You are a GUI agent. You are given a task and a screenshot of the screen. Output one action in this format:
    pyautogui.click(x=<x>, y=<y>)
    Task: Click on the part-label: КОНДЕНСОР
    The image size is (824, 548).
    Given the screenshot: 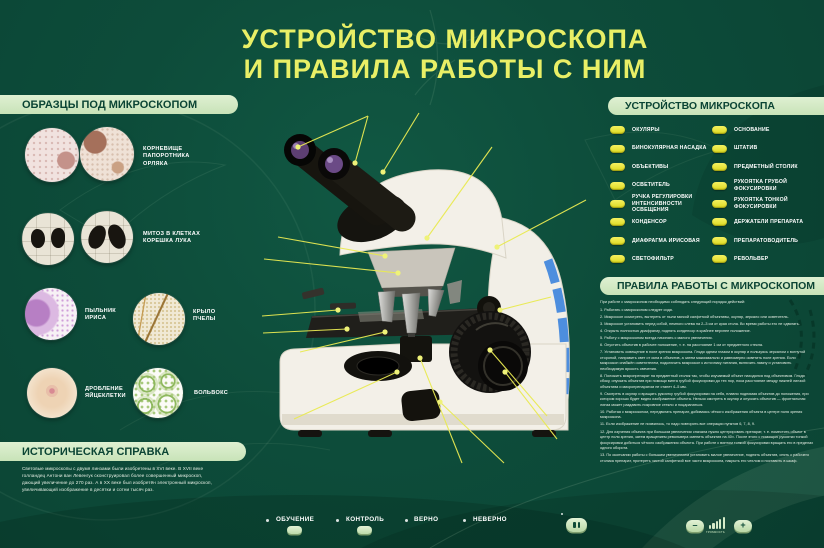 What is the action you would take?
    pyautogui.click(x=649, y=222)
    